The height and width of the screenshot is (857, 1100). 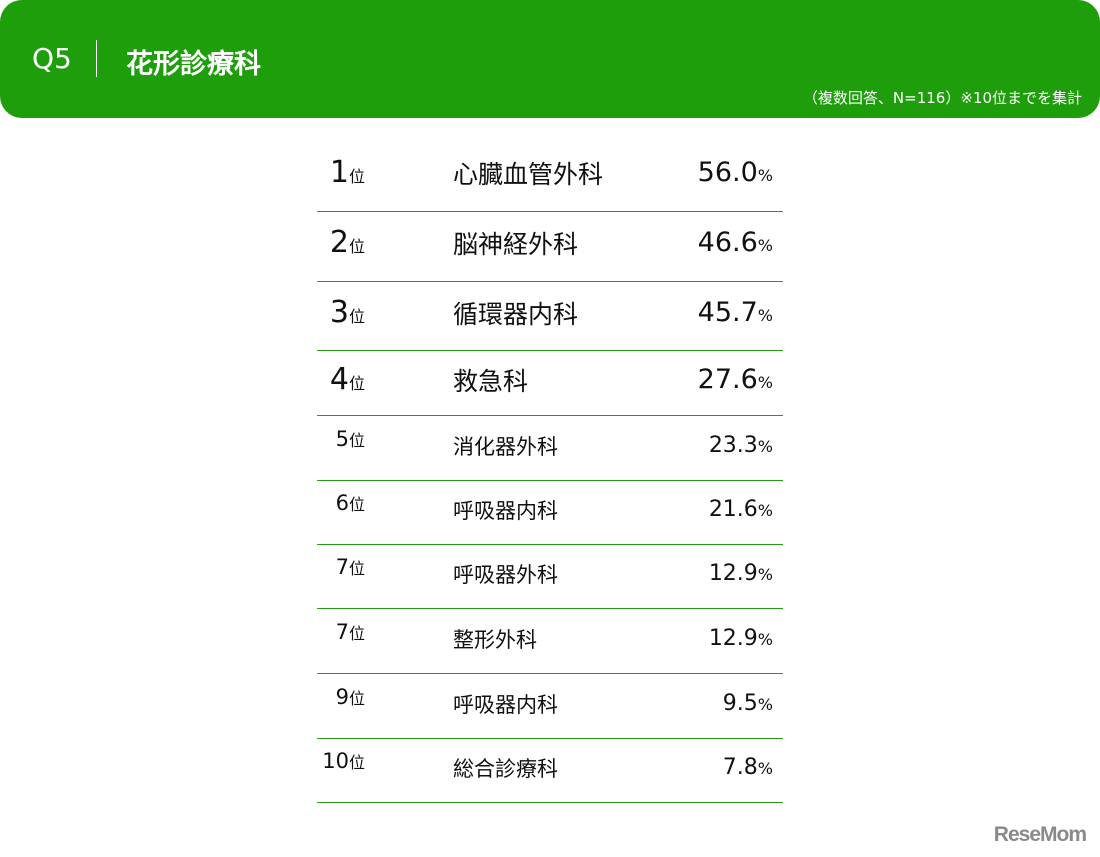 What do you see at coordinates (528, 174) in the screenshot?
I see `department-name: 心臓血管外科` at bounding box center [528, 174].